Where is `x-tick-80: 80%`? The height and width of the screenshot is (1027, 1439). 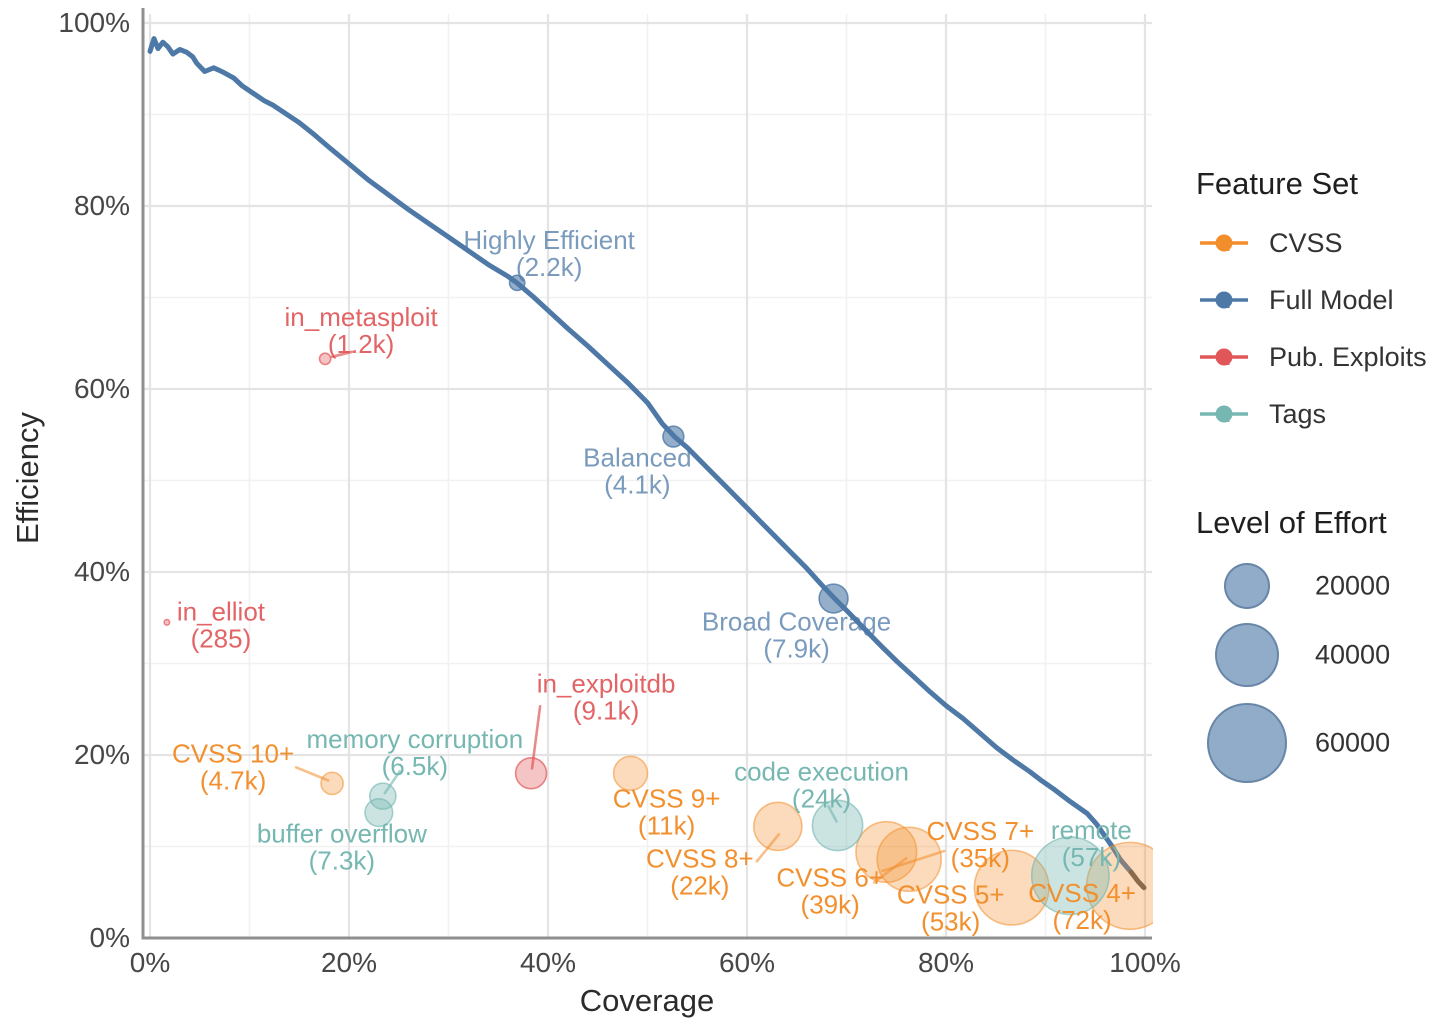 x-tick-80: 80% is located at coordinates (946, 962).